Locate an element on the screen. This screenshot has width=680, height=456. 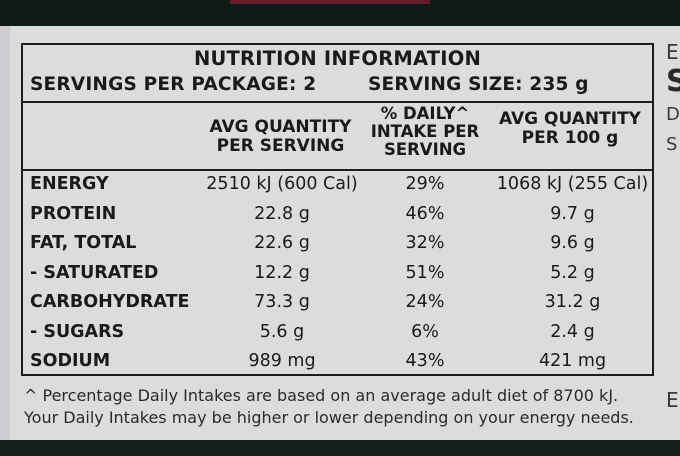
per-serving-value: 73.3 g is located at coordinates (282, 302).